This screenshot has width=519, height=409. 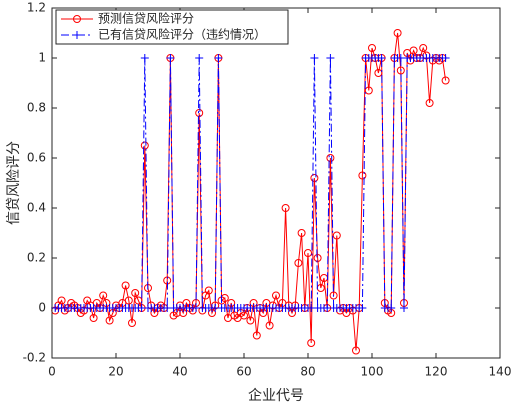 I want to click on y-tick-label: 0.2, so click(x=36, y=258).